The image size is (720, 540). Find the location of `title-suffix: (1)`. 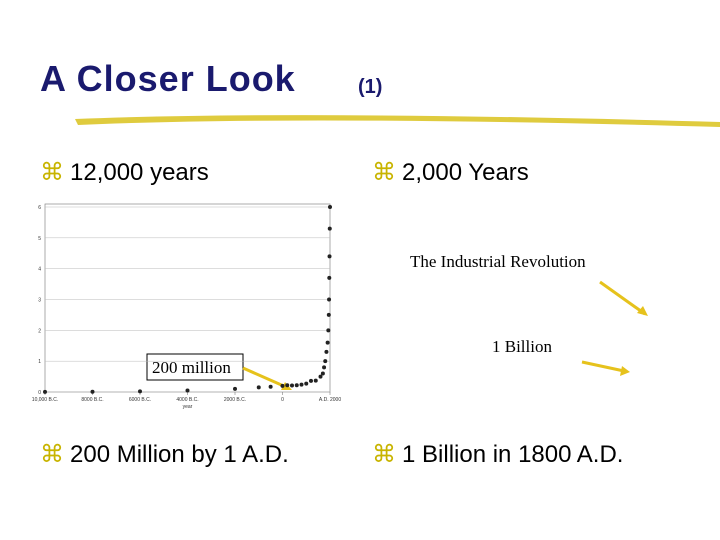

title-suffix: (1) is located at coordinates (370, 87).